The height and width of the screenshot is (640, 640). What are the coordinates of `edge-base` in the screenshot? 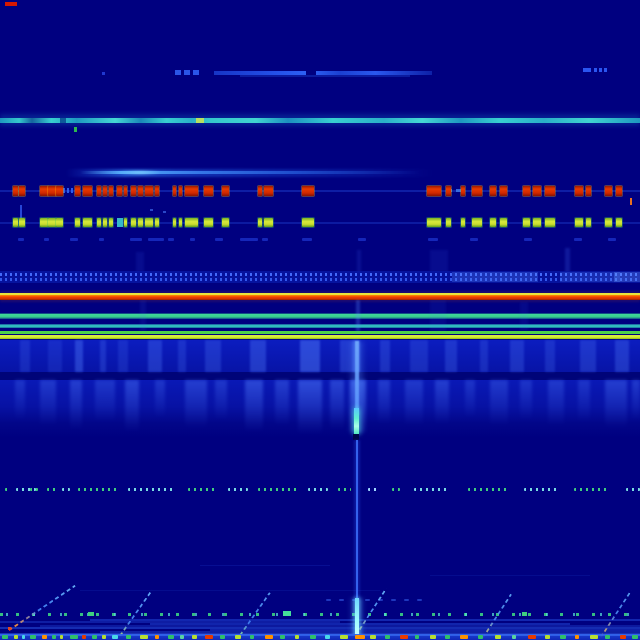 It's located at (320, 637).